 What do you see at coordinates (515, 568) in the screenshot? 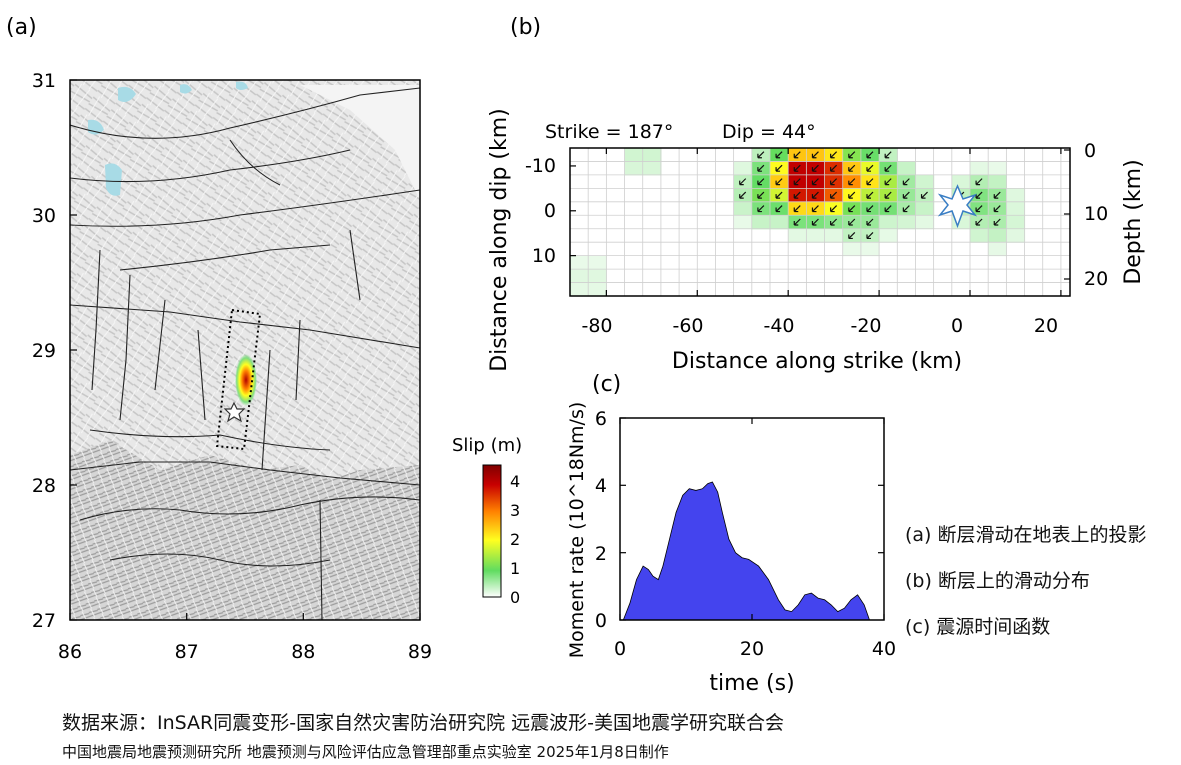
I see `colorbar-tick: 1` at bounding box center [515, 568].